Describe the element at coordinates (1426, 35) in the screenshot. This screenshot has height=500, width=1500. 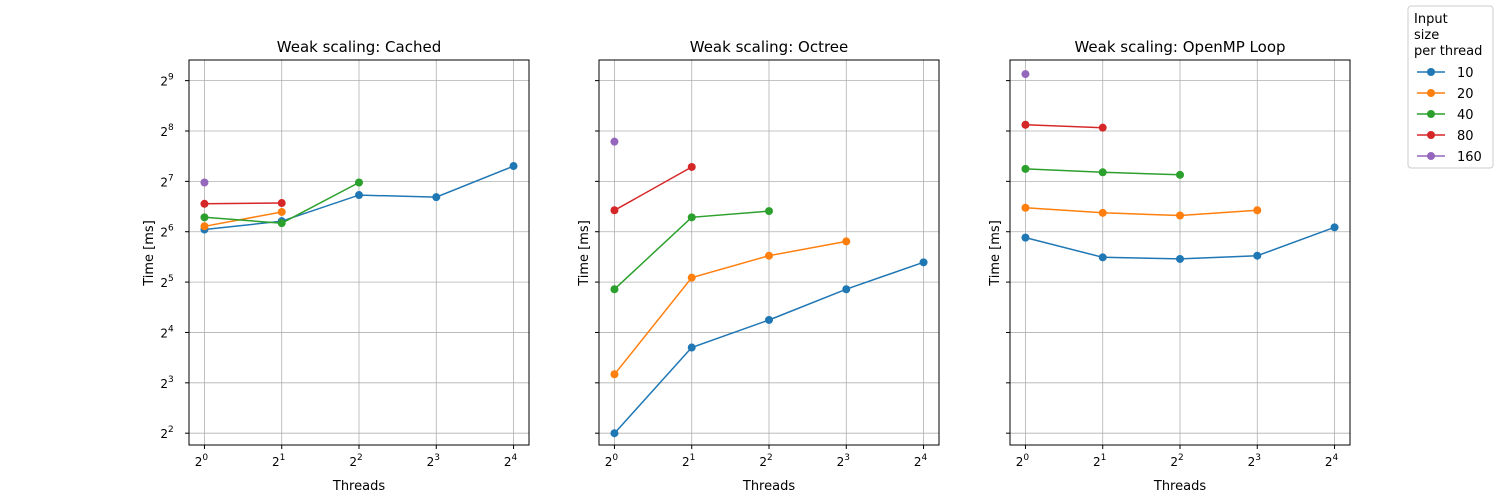
I see `legend-title-line: size` at that location.